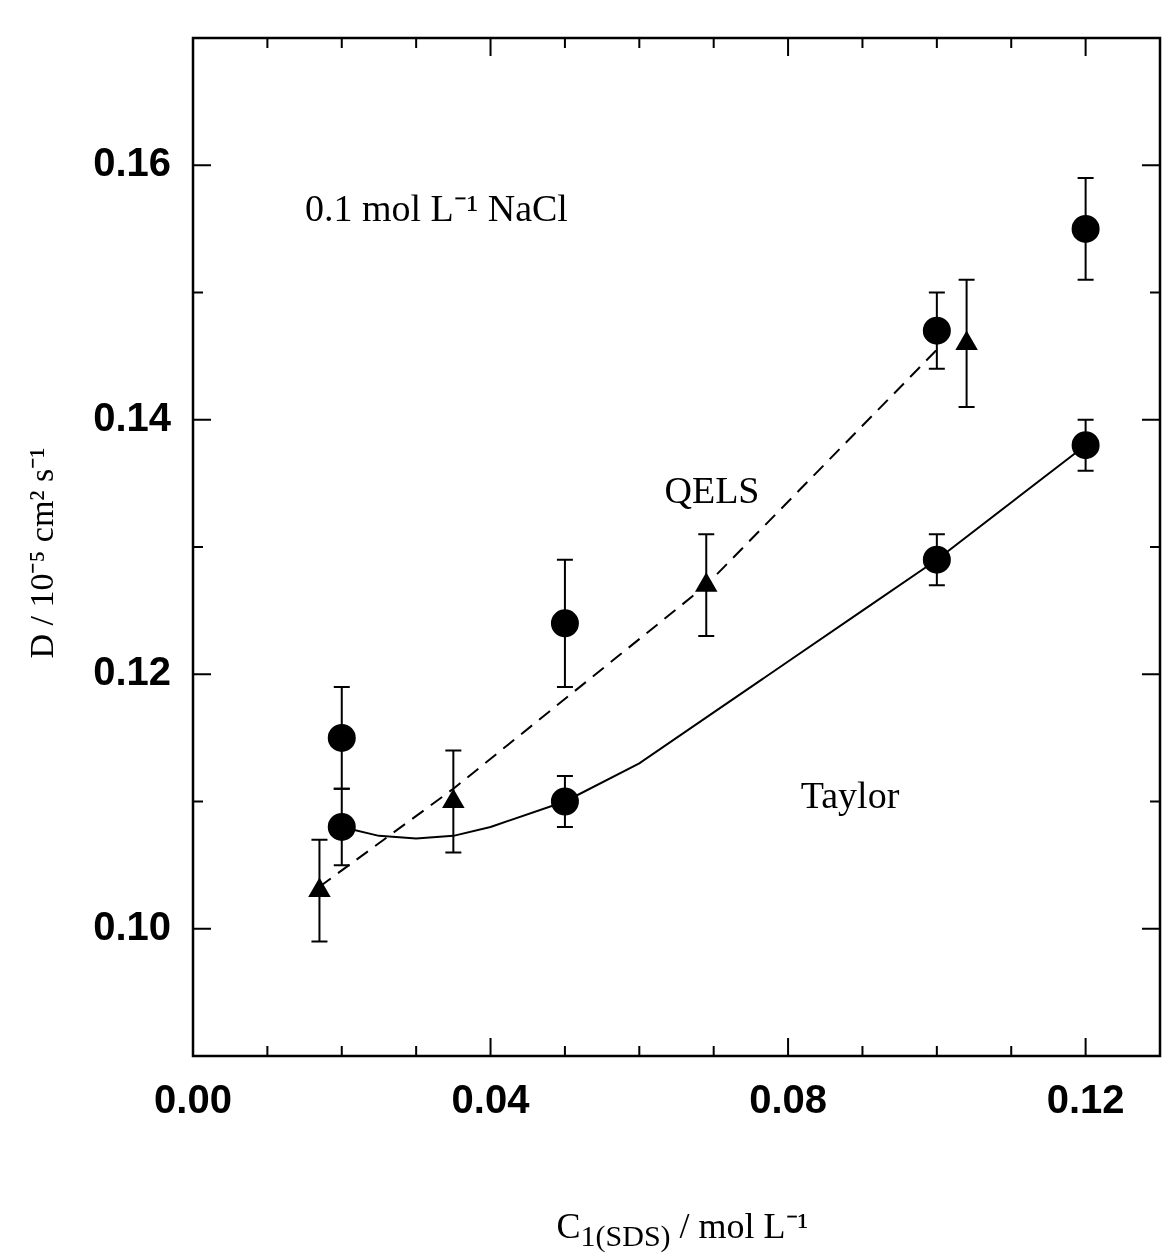 Image resolution: width=1175 pixels, height=1260 pixels. Describe the element at coordinates (712, 489) in the screenshot. I see `annotation: QELS` at that location.